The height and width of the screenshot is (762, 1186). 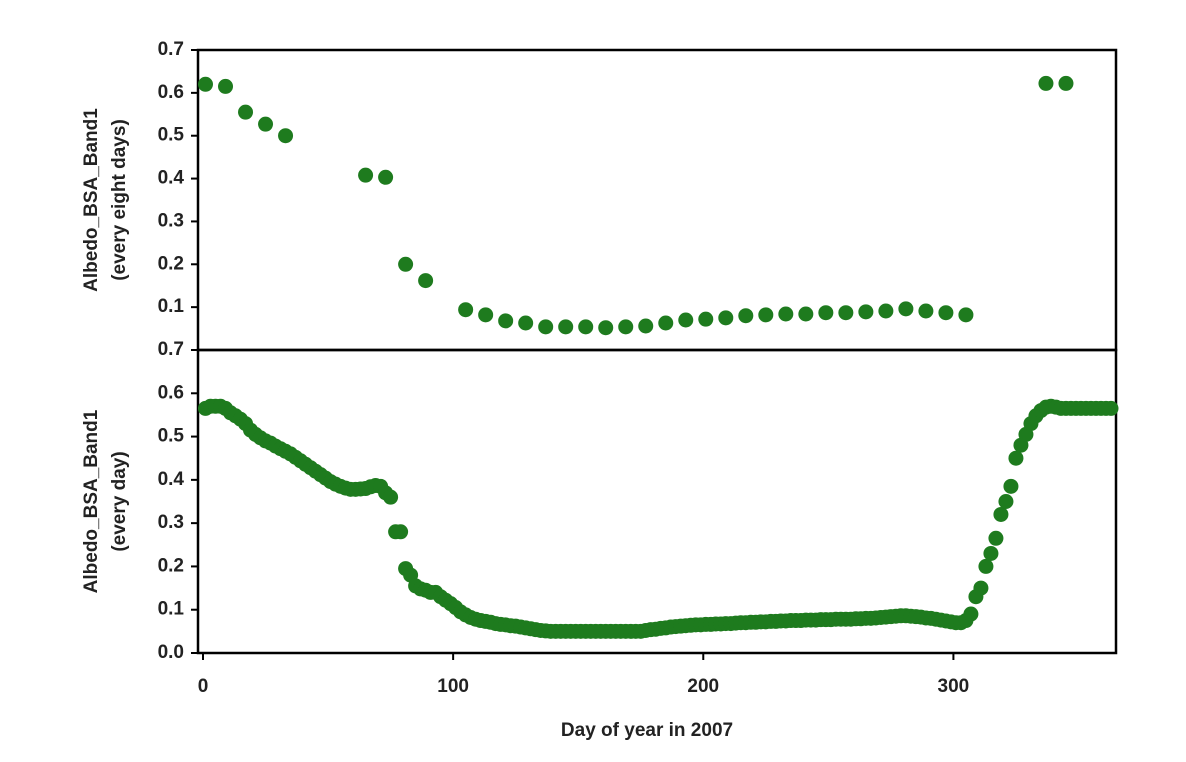 I want to click on x-tick-label: 0, so click(x=203, y=686).